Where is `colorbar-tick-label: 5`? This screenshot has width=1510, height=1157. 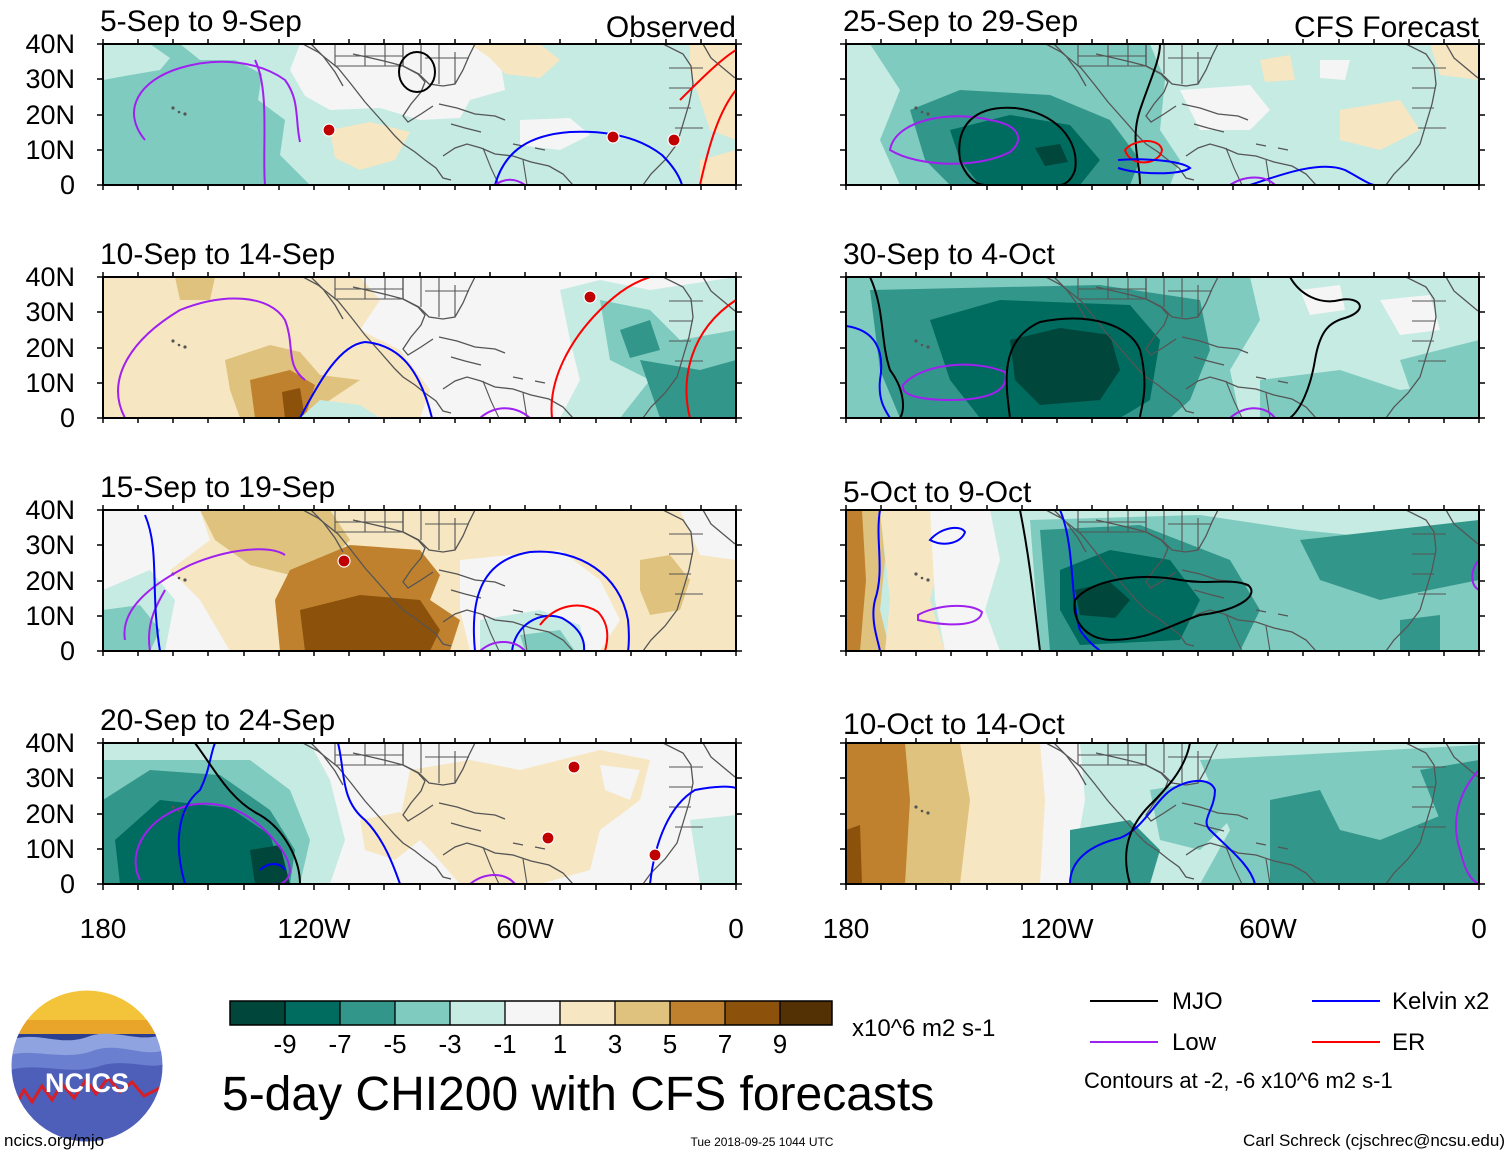
colorbar-tick-label: 5 is located at coordinates (670, 1044).